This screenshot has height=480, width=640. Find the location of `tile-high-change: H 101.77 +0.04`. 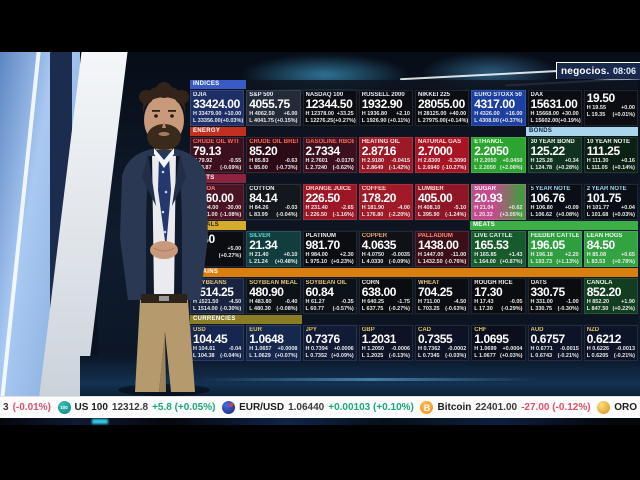

tile-high-change: H 101.77 +0.04 is located at coordinates (611, 208).